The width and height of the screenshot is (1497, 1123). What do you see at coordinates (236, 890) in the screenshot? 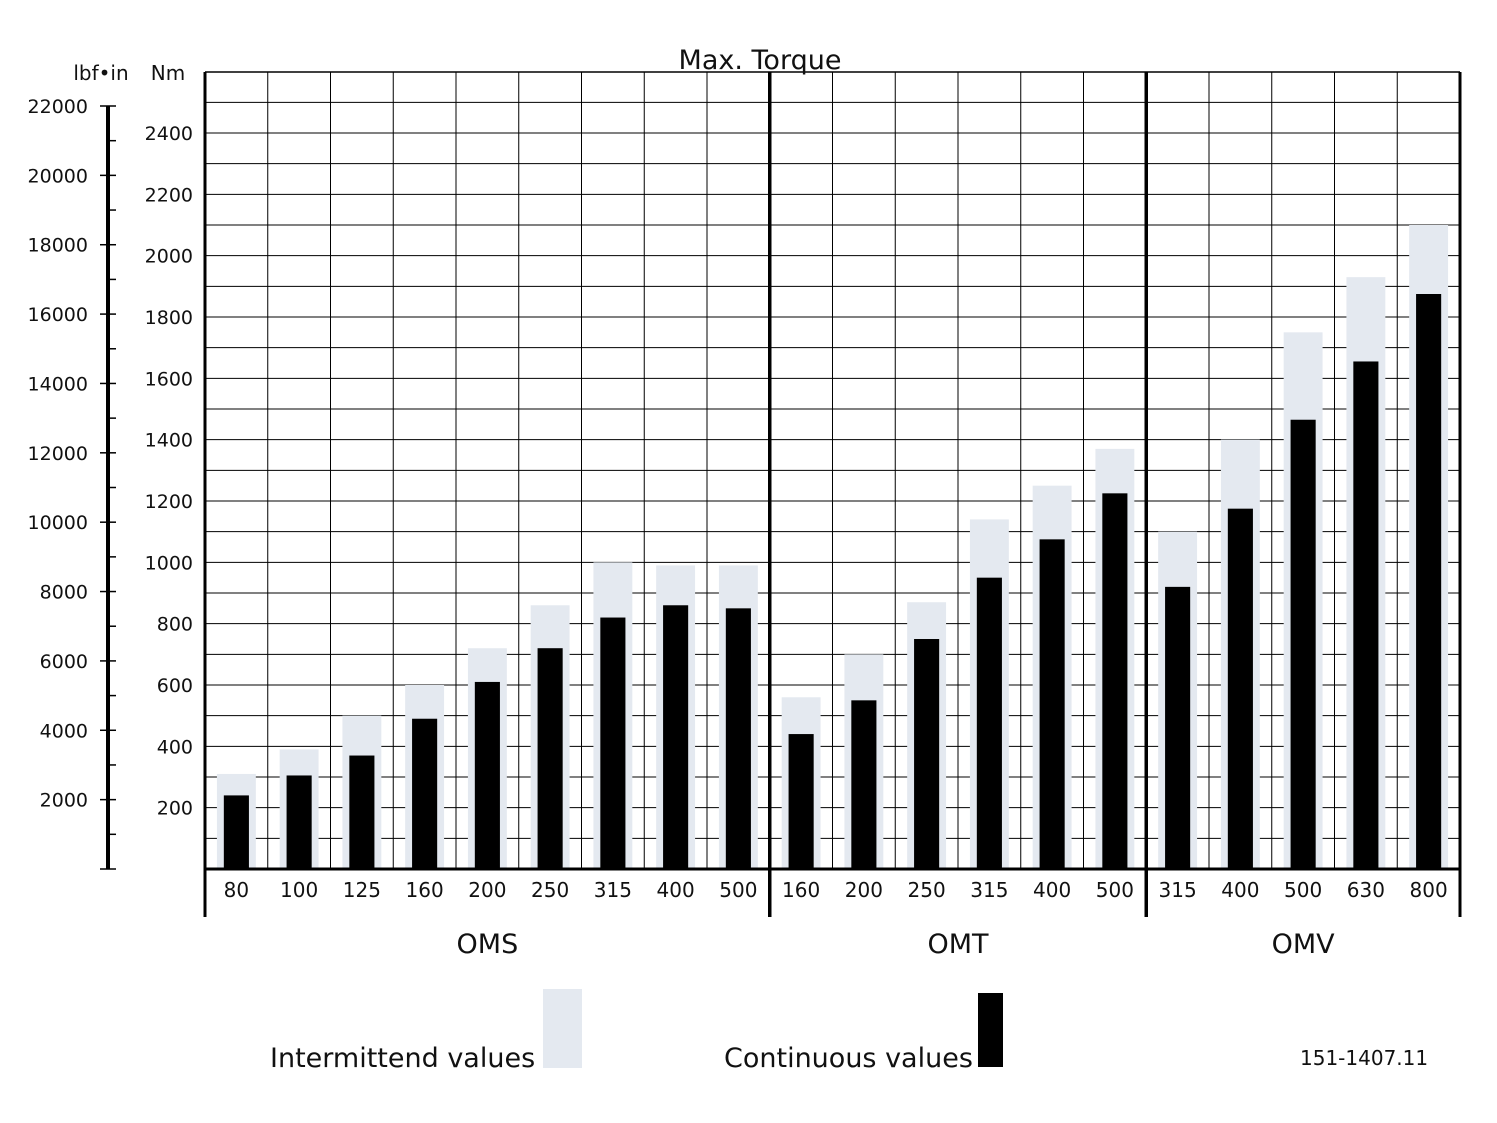
I see `category-label: 80` at bounding box center [236, 890].